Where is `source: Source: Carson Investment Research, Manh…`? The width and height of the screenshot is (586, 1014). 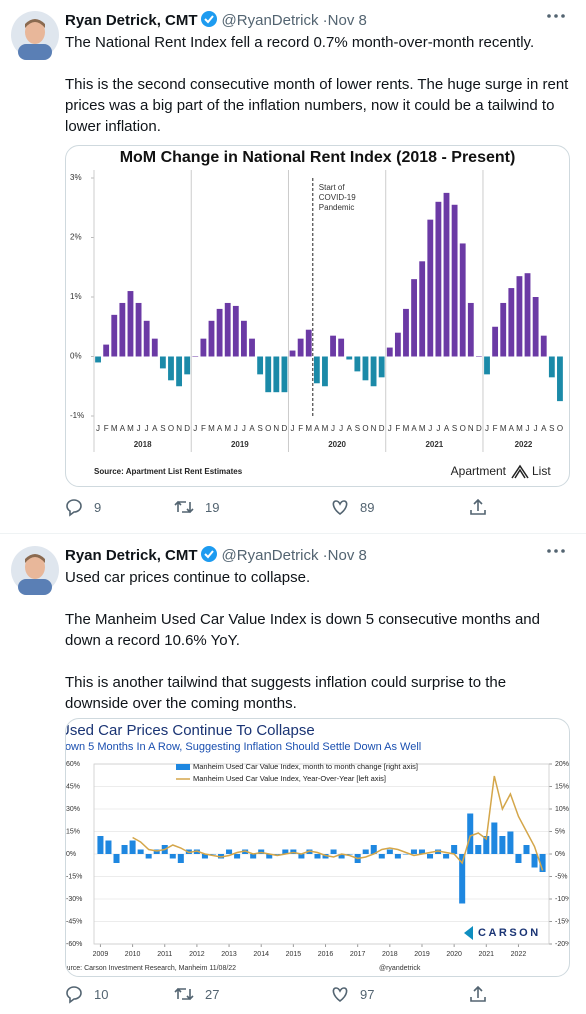
source: Source: Carson Investment Research, Manh… is located at coordinates (151, 968).